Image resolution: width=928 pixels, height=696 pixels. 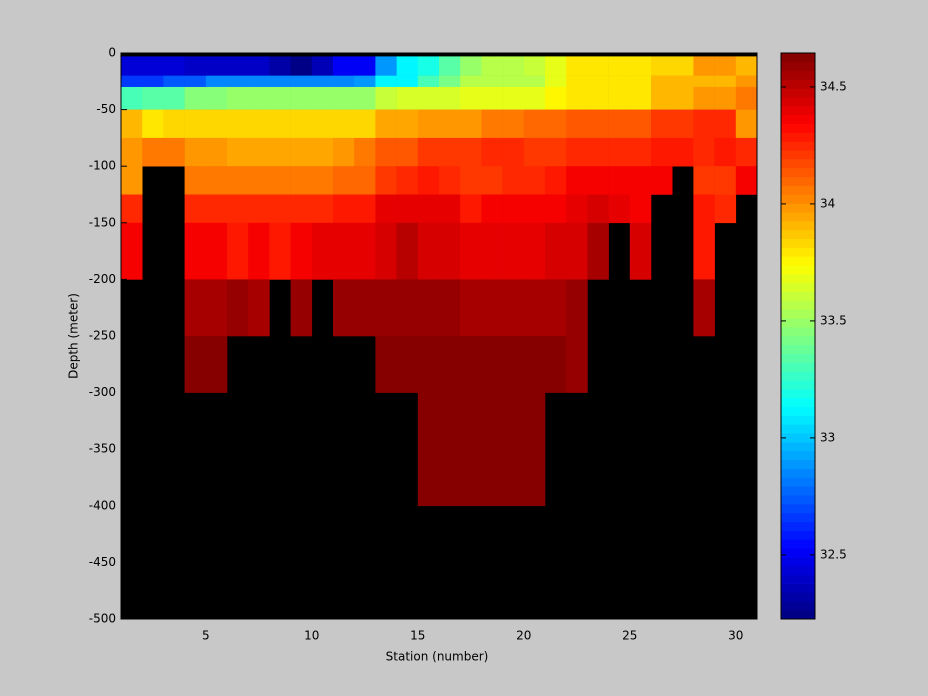 What do you see at coordinates (102, 505) in the screenshot?
I see `y-tick-label: -400` at bounding box center [102, 505].